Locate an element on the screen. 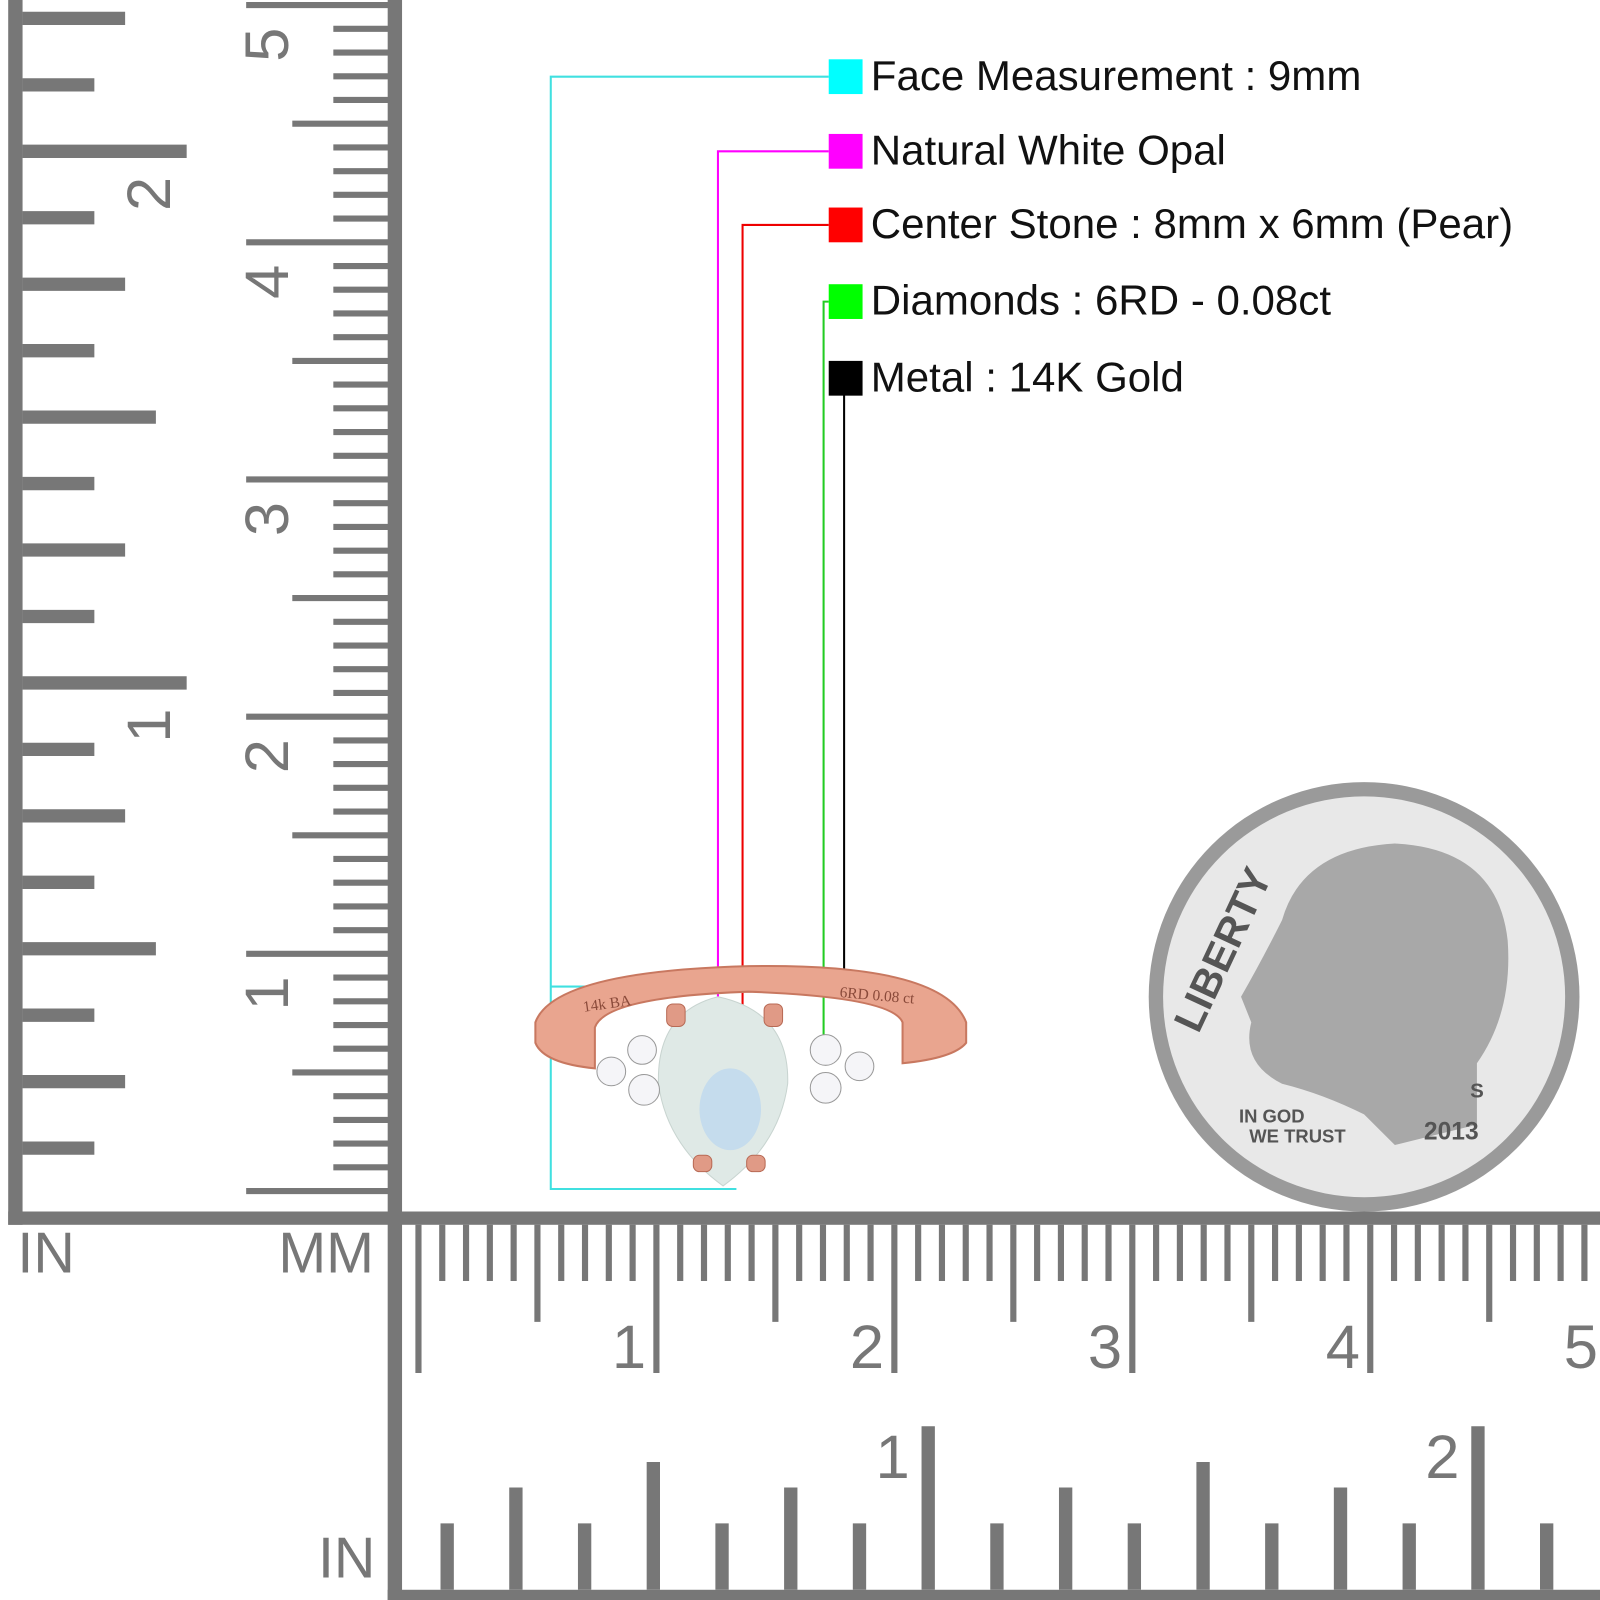 The image size is (1600, 1600). leader-lines is located at coordinates (697, 633).